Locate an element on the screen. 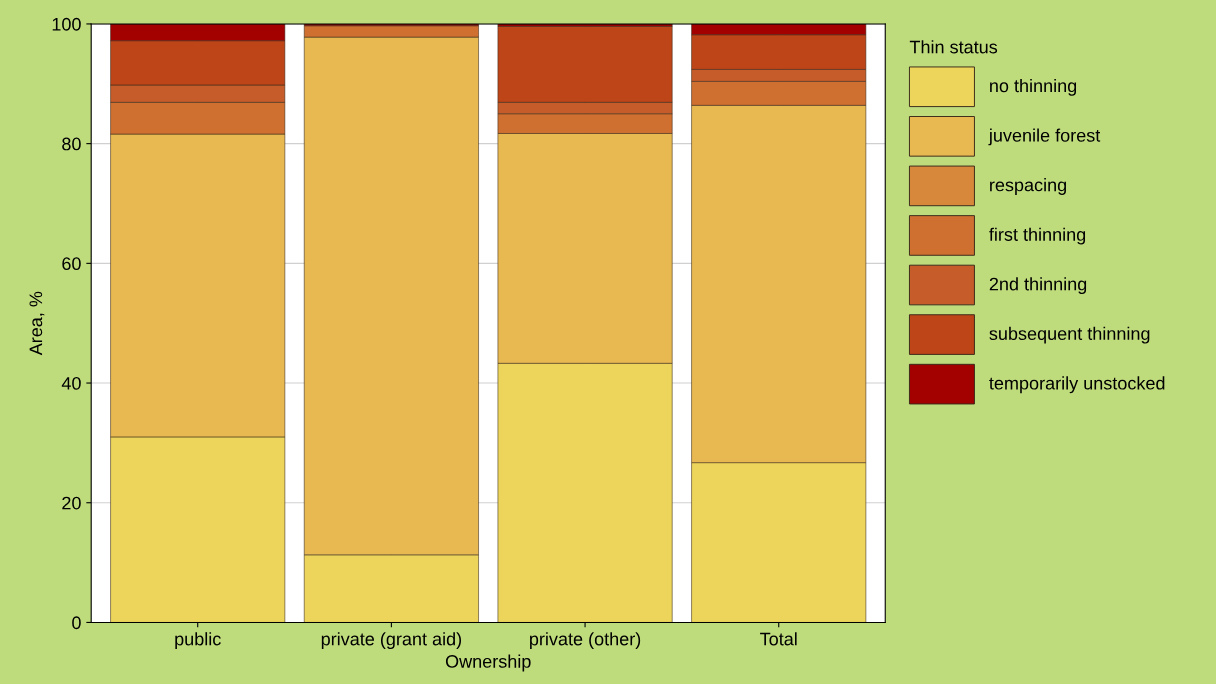 Image resolution: width=1216 pixels, height=684 pixels. x-tick-label: Total is located at coordinates (778, 639).